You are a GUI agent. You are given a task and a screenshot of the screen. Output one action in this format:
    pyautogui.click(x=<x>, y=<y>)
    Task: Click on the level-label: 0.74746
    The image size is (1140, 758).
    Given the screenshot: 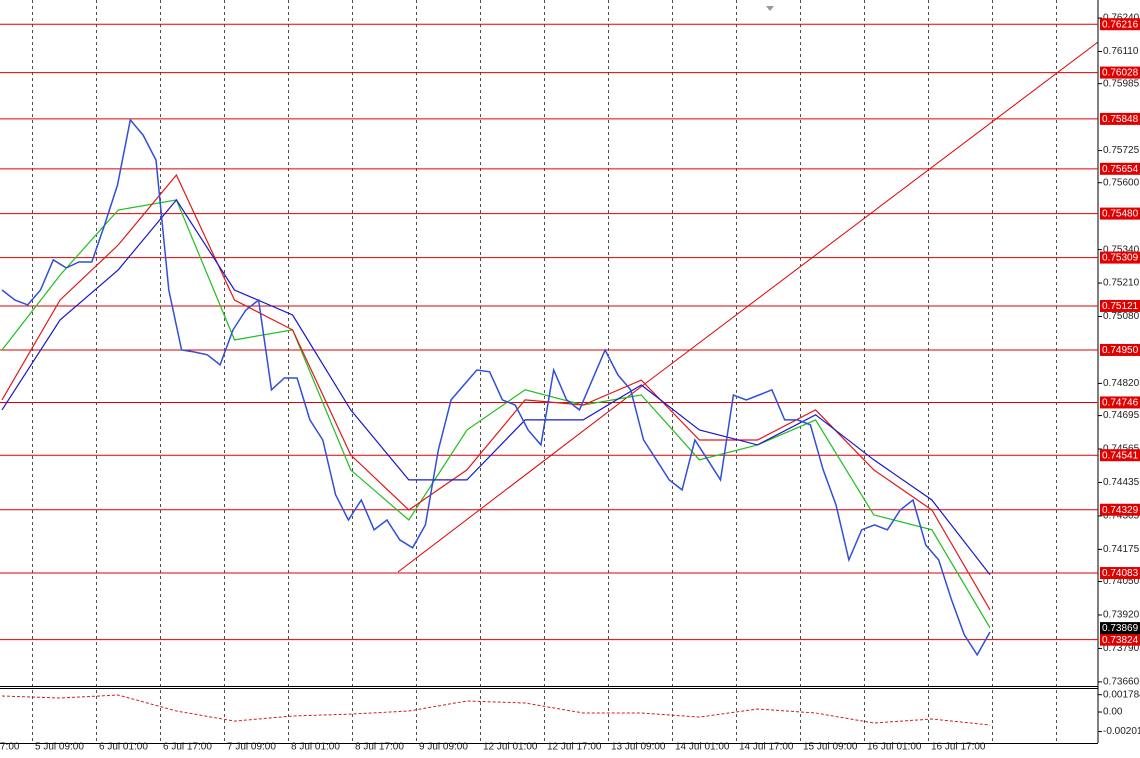 What is the action you would take?
    pyautogui.click(x=1120, y=403)
    